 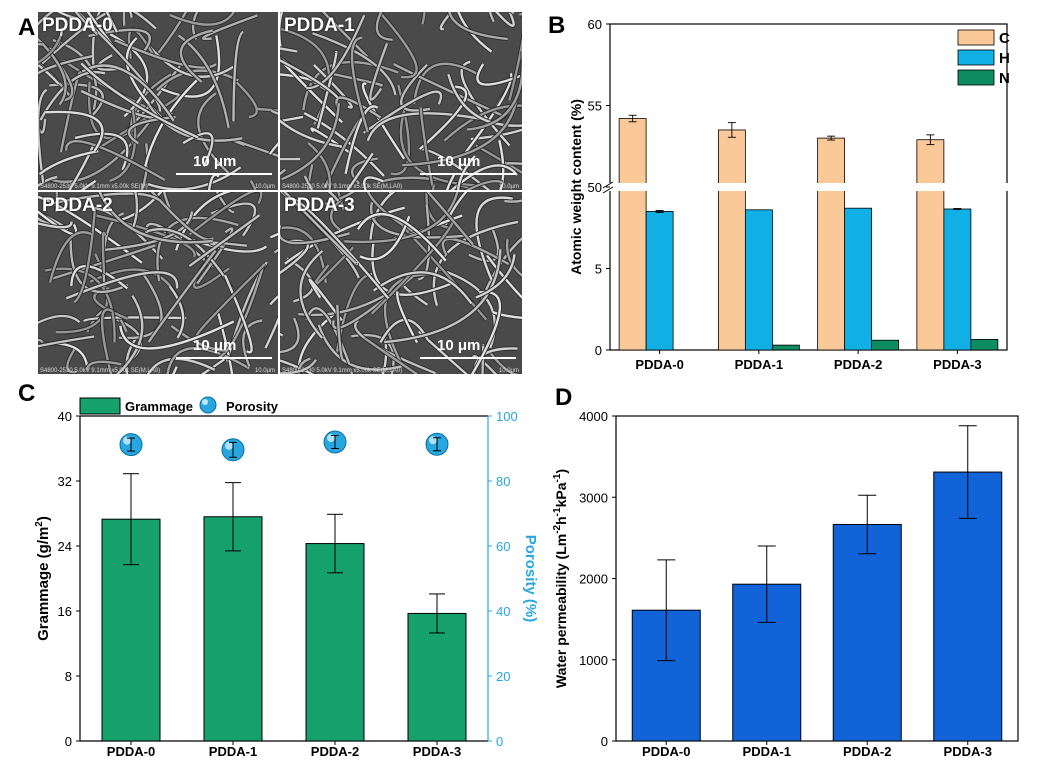 What do you see at coordinates (560, 578) in the screenshot?
I see `y-axis-label: Water permeability (Lm-2h-1kPa-1)` at bounding box center [560, 578].